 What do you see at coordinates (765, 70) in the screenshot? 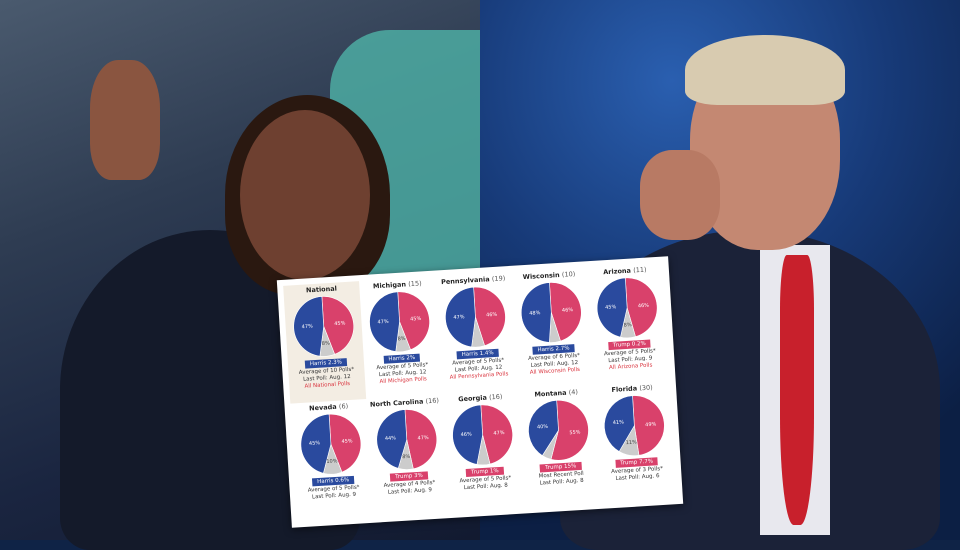
I see `trump-hair` at bounding box center [765, 70].